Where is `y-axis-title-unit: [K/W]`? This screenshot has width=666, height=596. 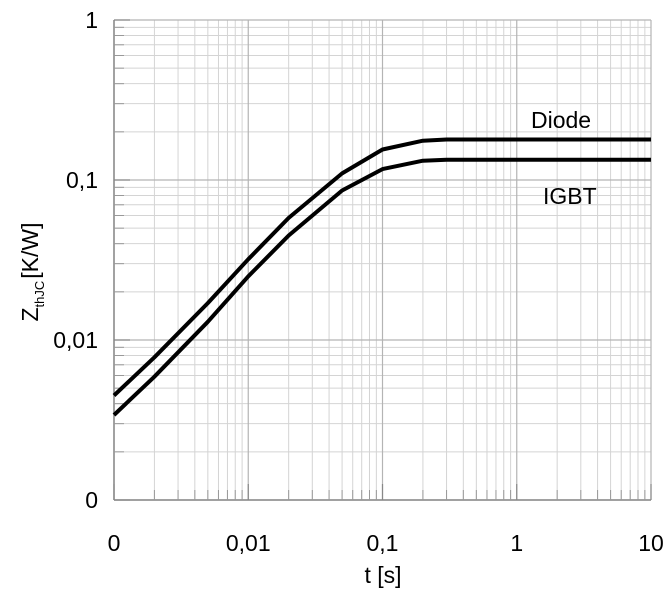
y-axis-title-unit: [K/W] is located at coordinates (30, 250).